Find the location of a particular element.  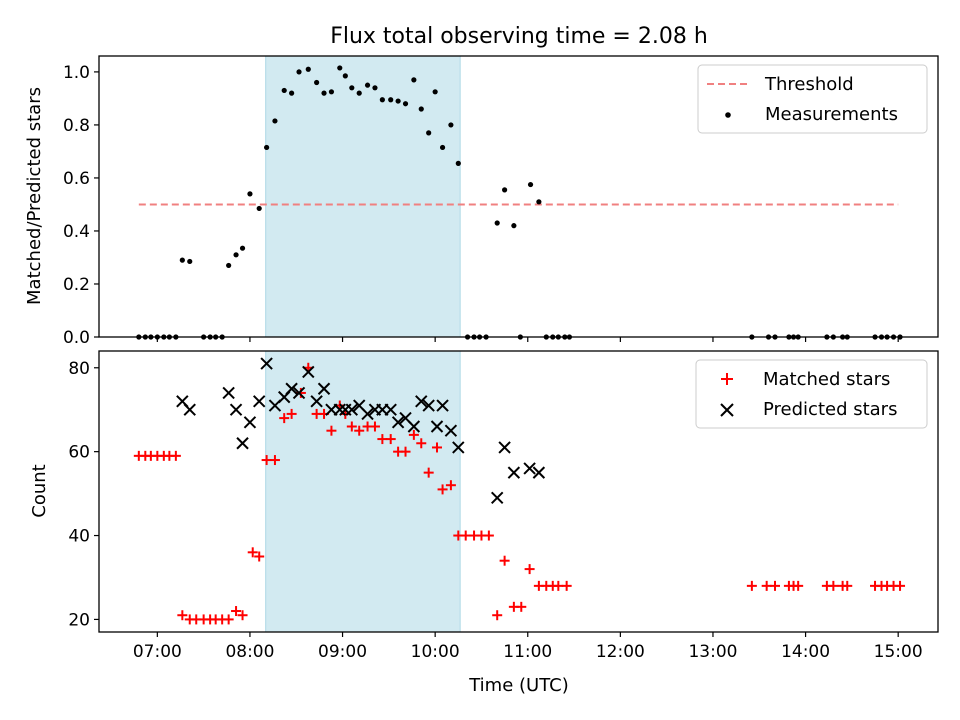

x-tick-label: 11:00 is located at coordinates (527, 652).